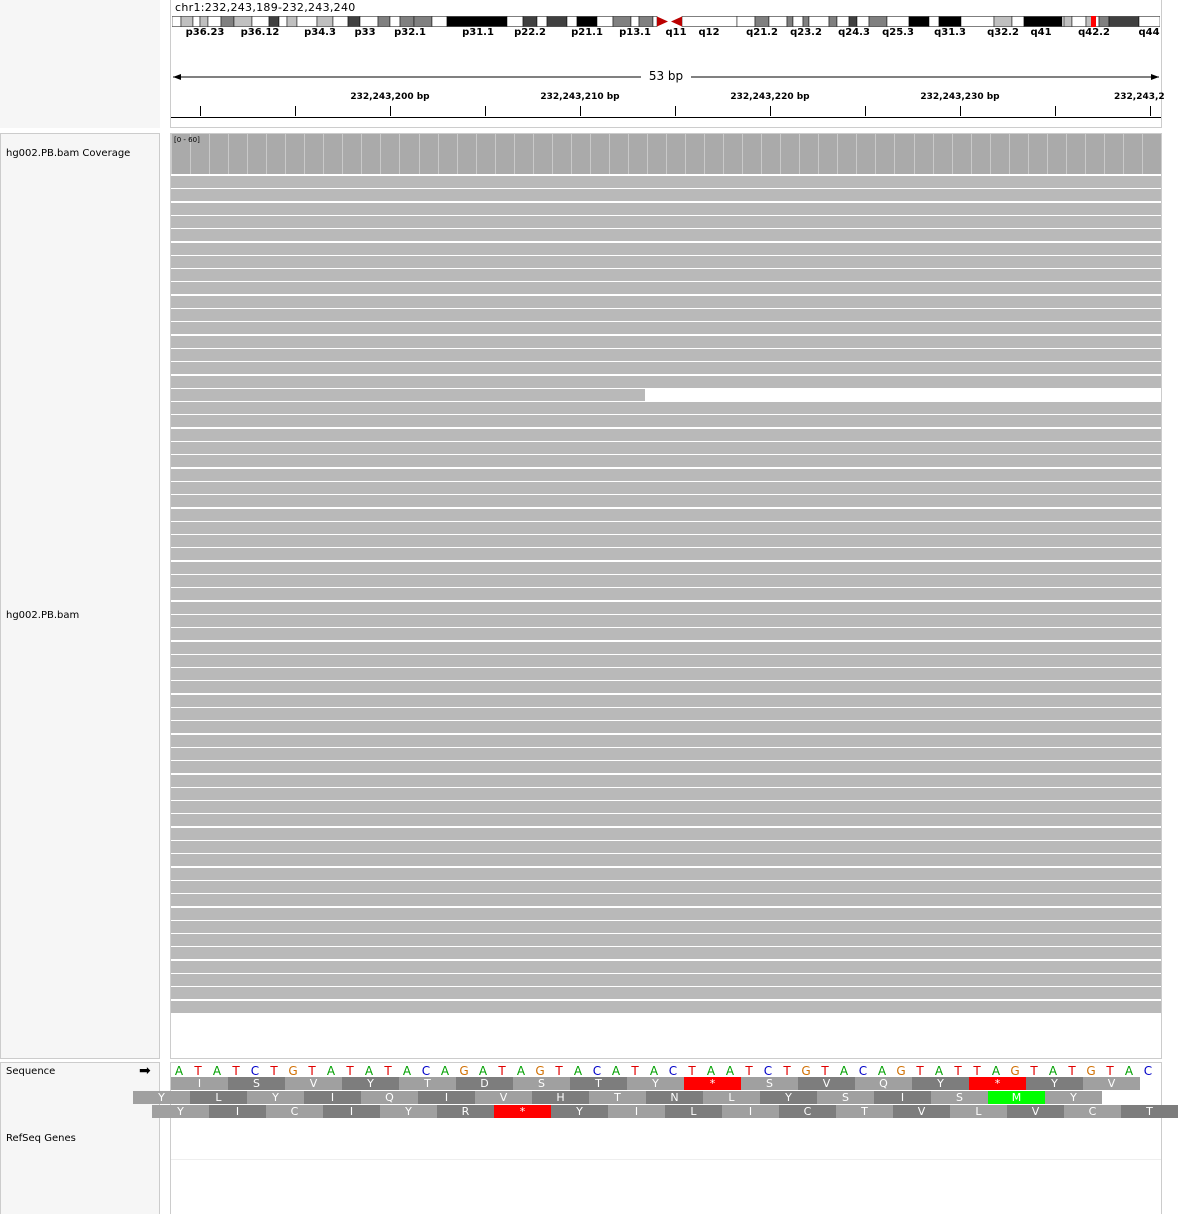 This screenshot has height=1214, width=1180. Describe the element at coordinates (1091, 1071) in the screenshot. I see `reference-base: G` at that location.